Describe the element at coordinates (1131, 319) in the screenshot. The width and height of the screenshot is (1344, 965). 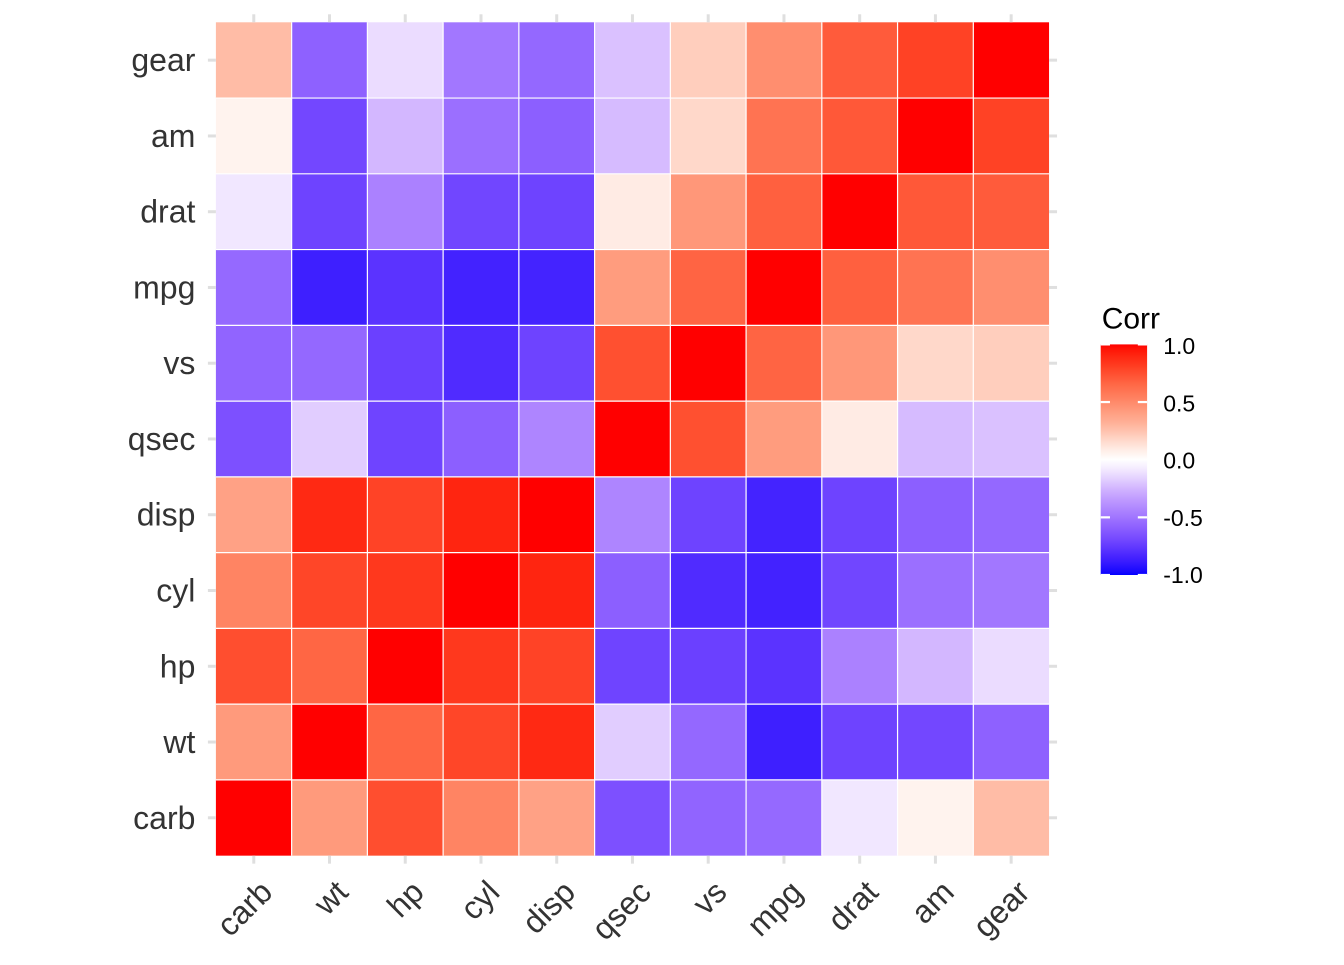
I see `svg-text: Corr` at that location.